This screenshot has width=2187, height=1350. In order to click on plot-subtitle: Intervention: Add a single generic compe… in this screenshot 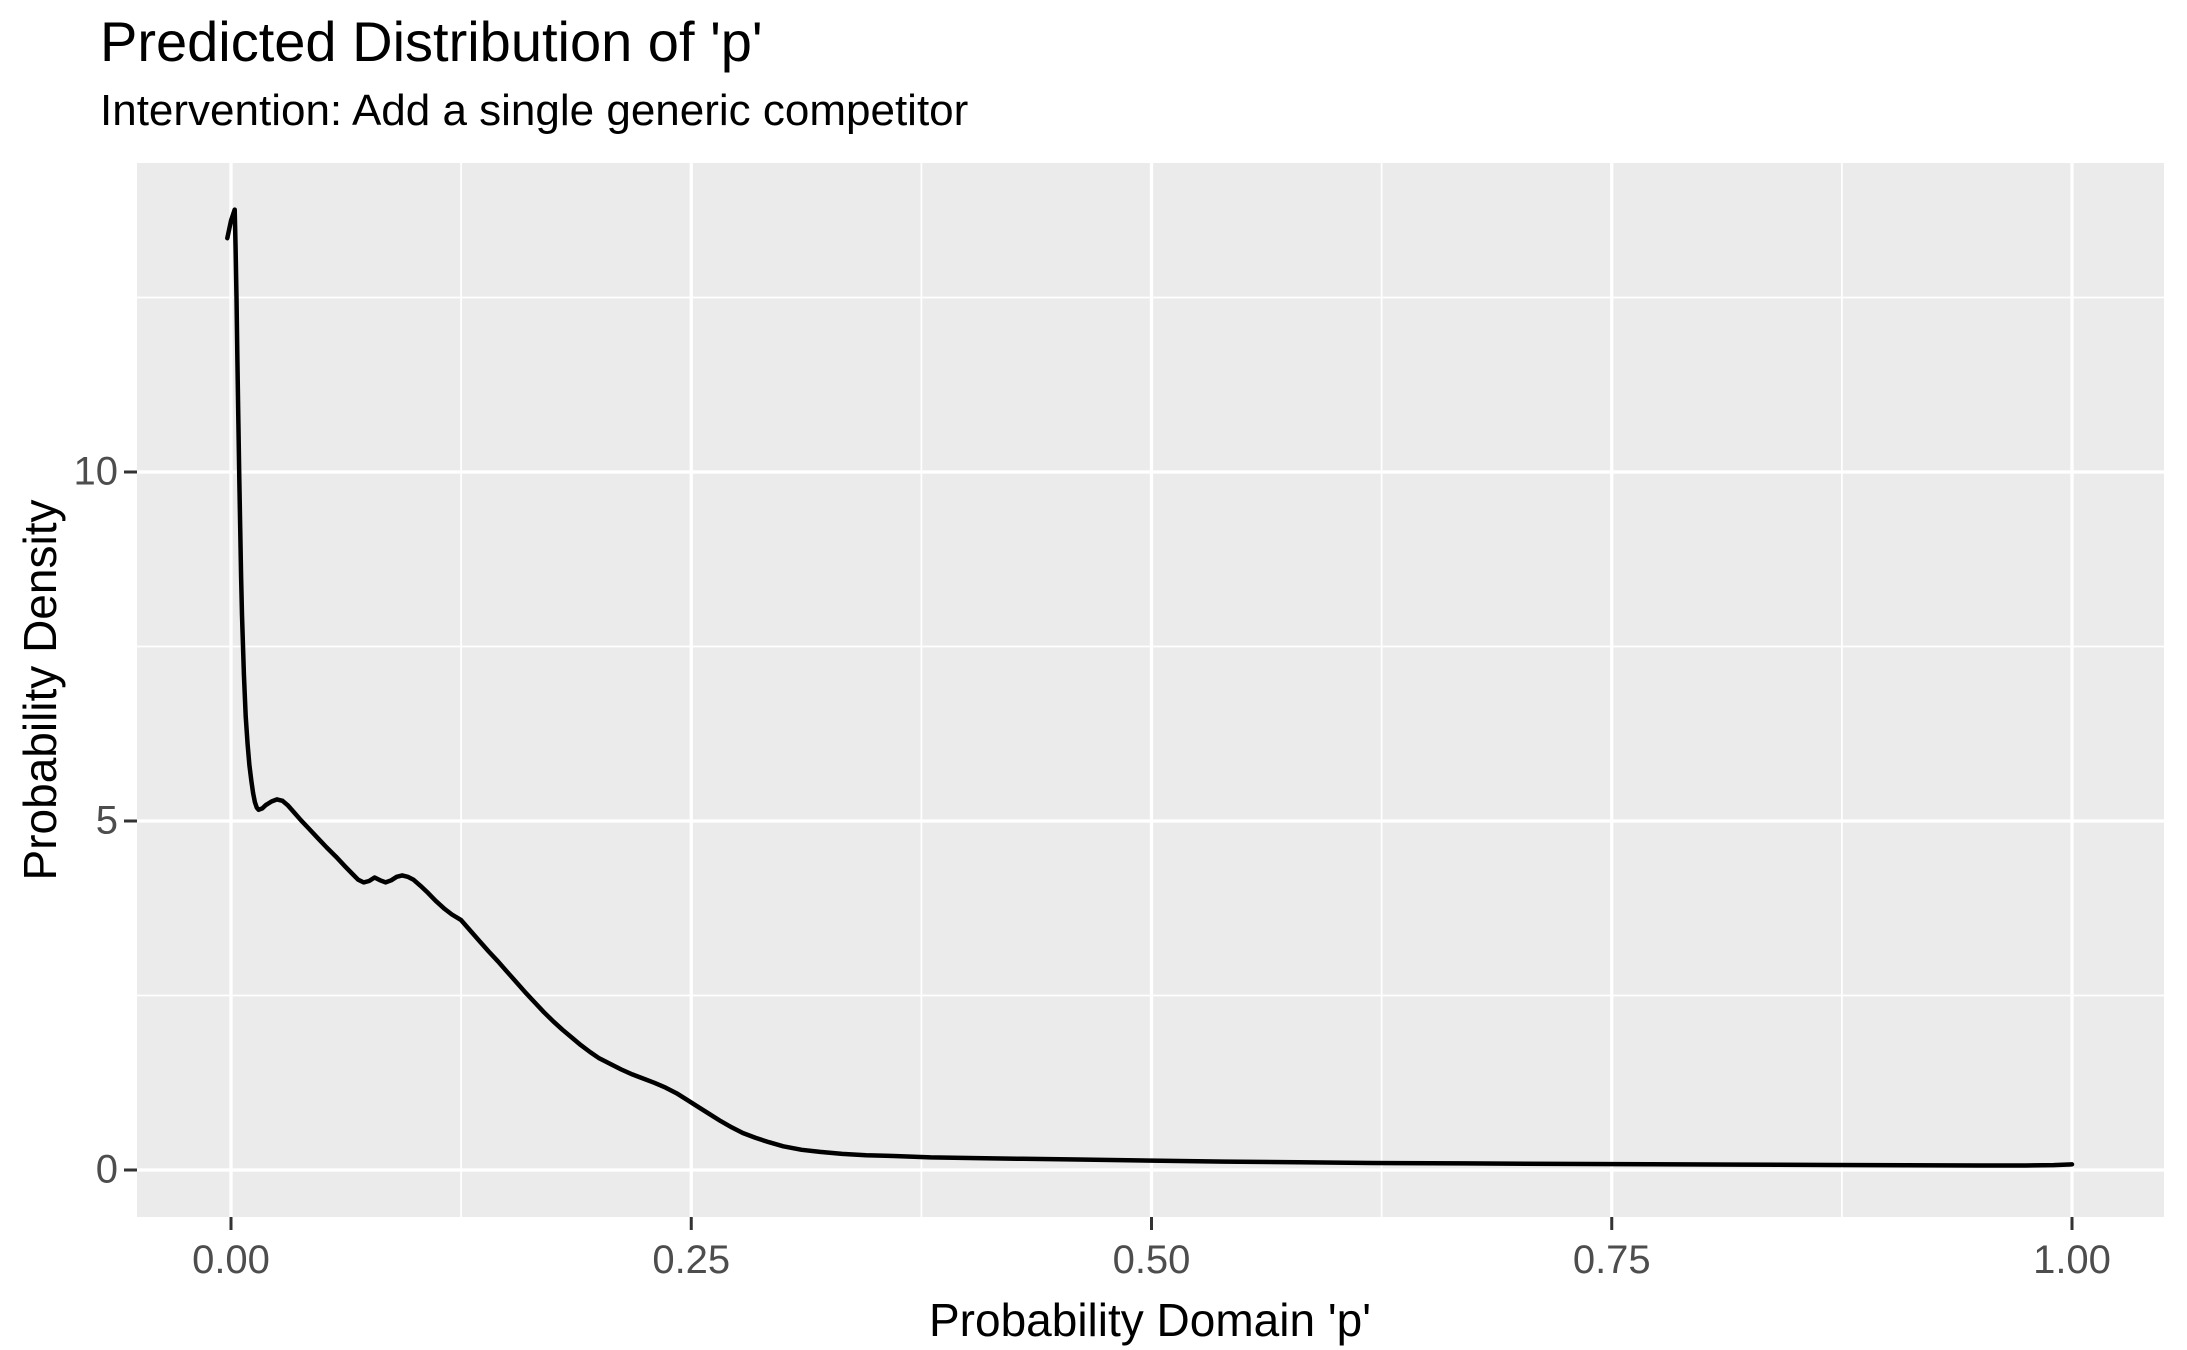, I will do `click(534, 110)`.